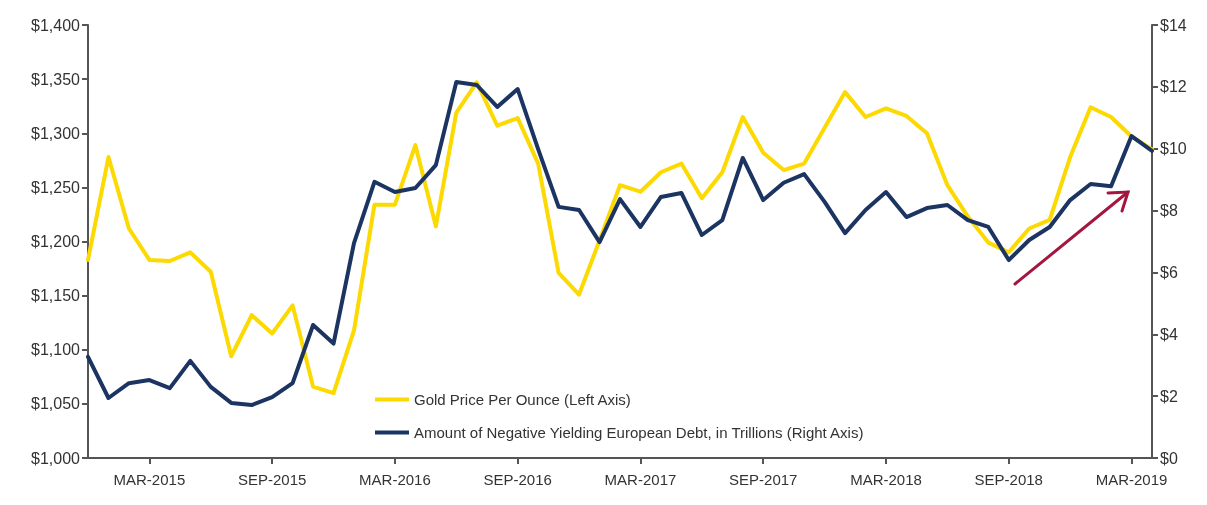 Image resolution: width=1207 pixels, height=505 pixels. What do you see at coordinates (1169, 334) in the screenshot?
I see `y2-tick-label: $4` at bounding box center [1169, 334].